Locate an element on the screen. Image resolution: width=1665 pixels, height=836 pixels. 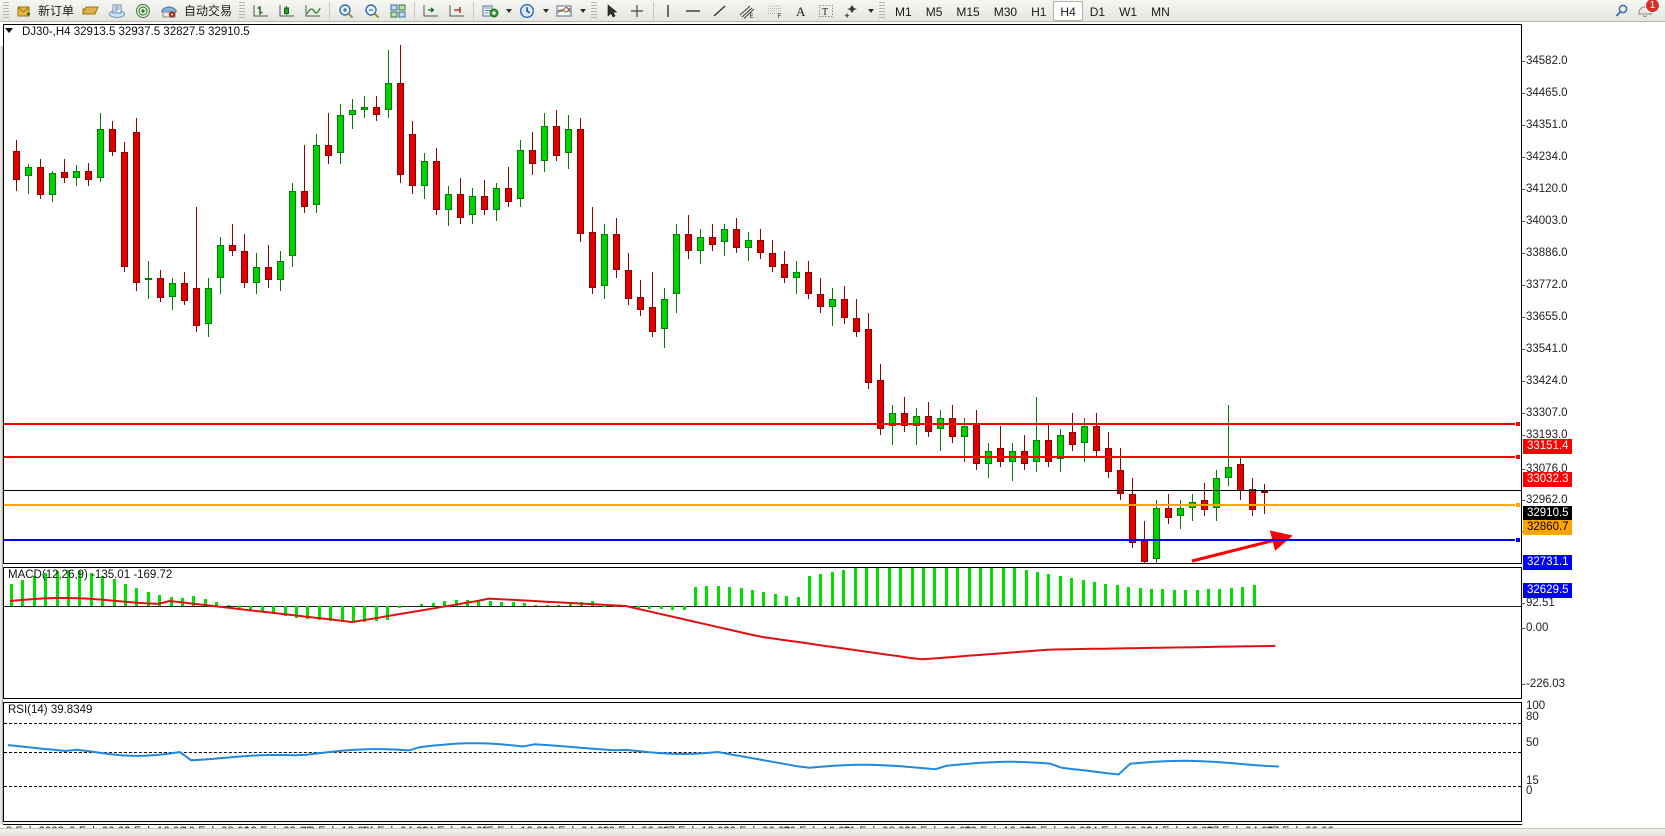
price-tag-order-level: 32860.7 is located at coordinates (1547, 527).